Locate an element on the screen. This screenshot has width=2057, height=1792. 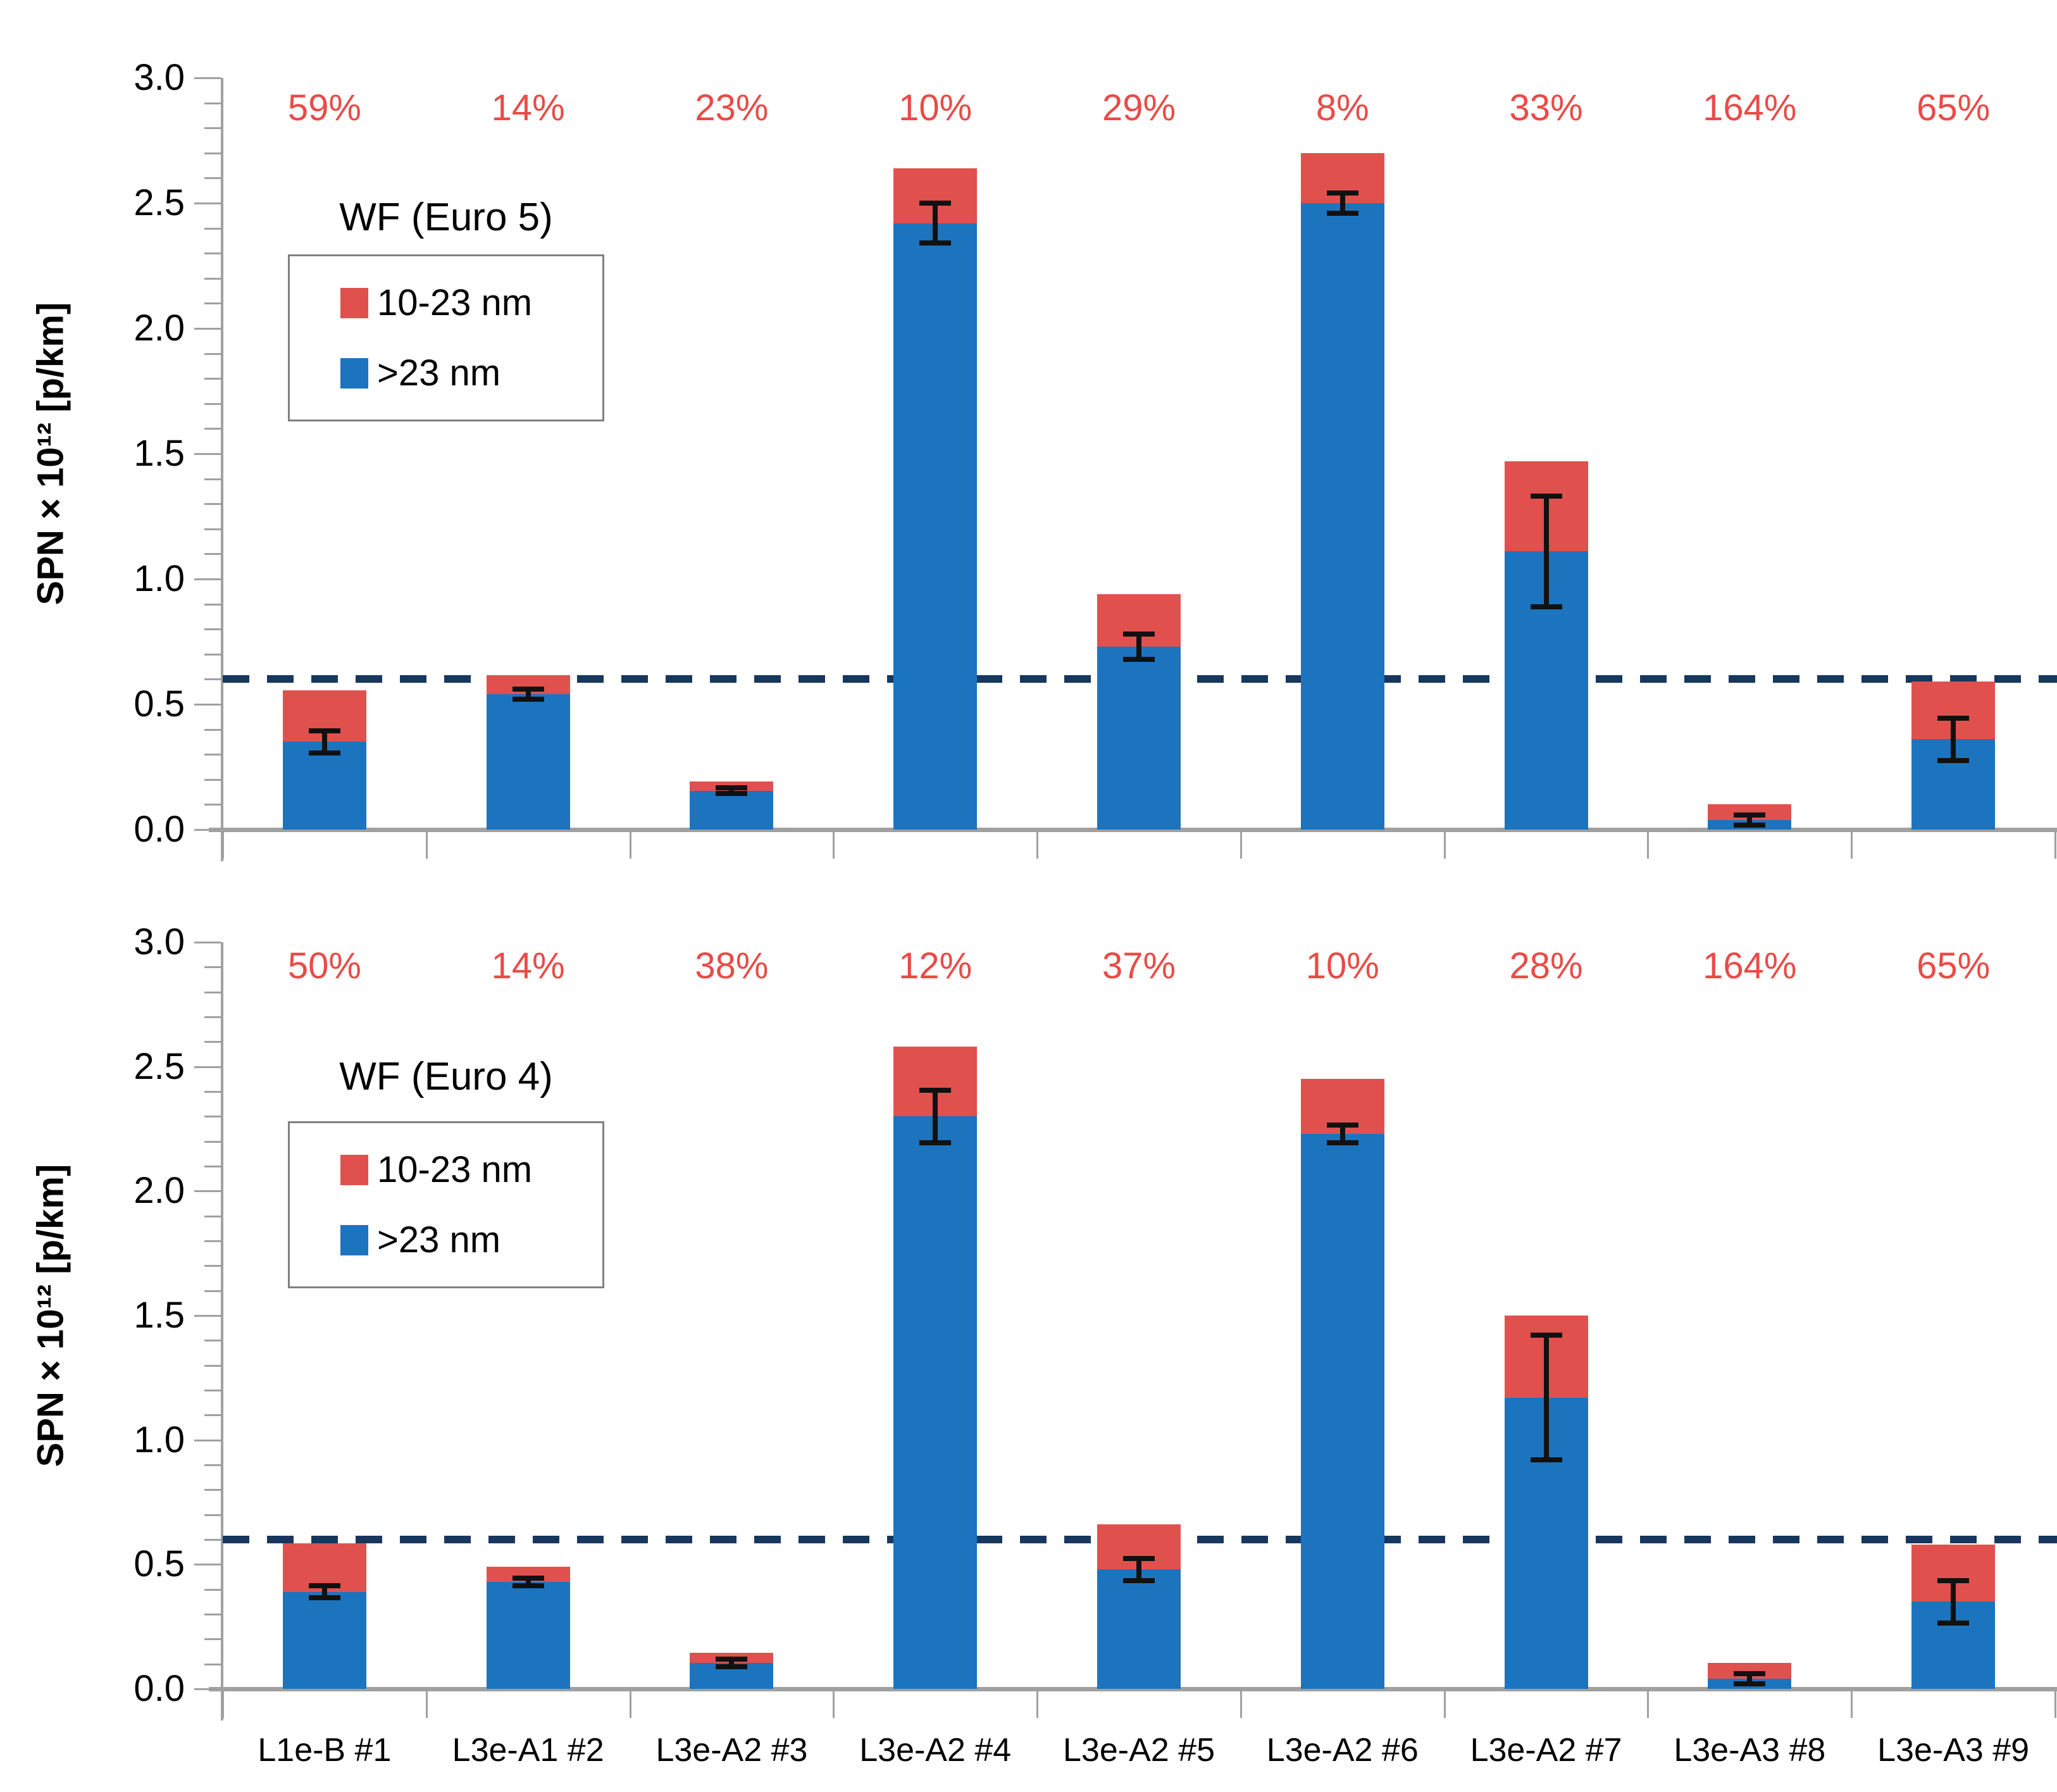
percent-label: 10% is located at coordinates (936, 108).